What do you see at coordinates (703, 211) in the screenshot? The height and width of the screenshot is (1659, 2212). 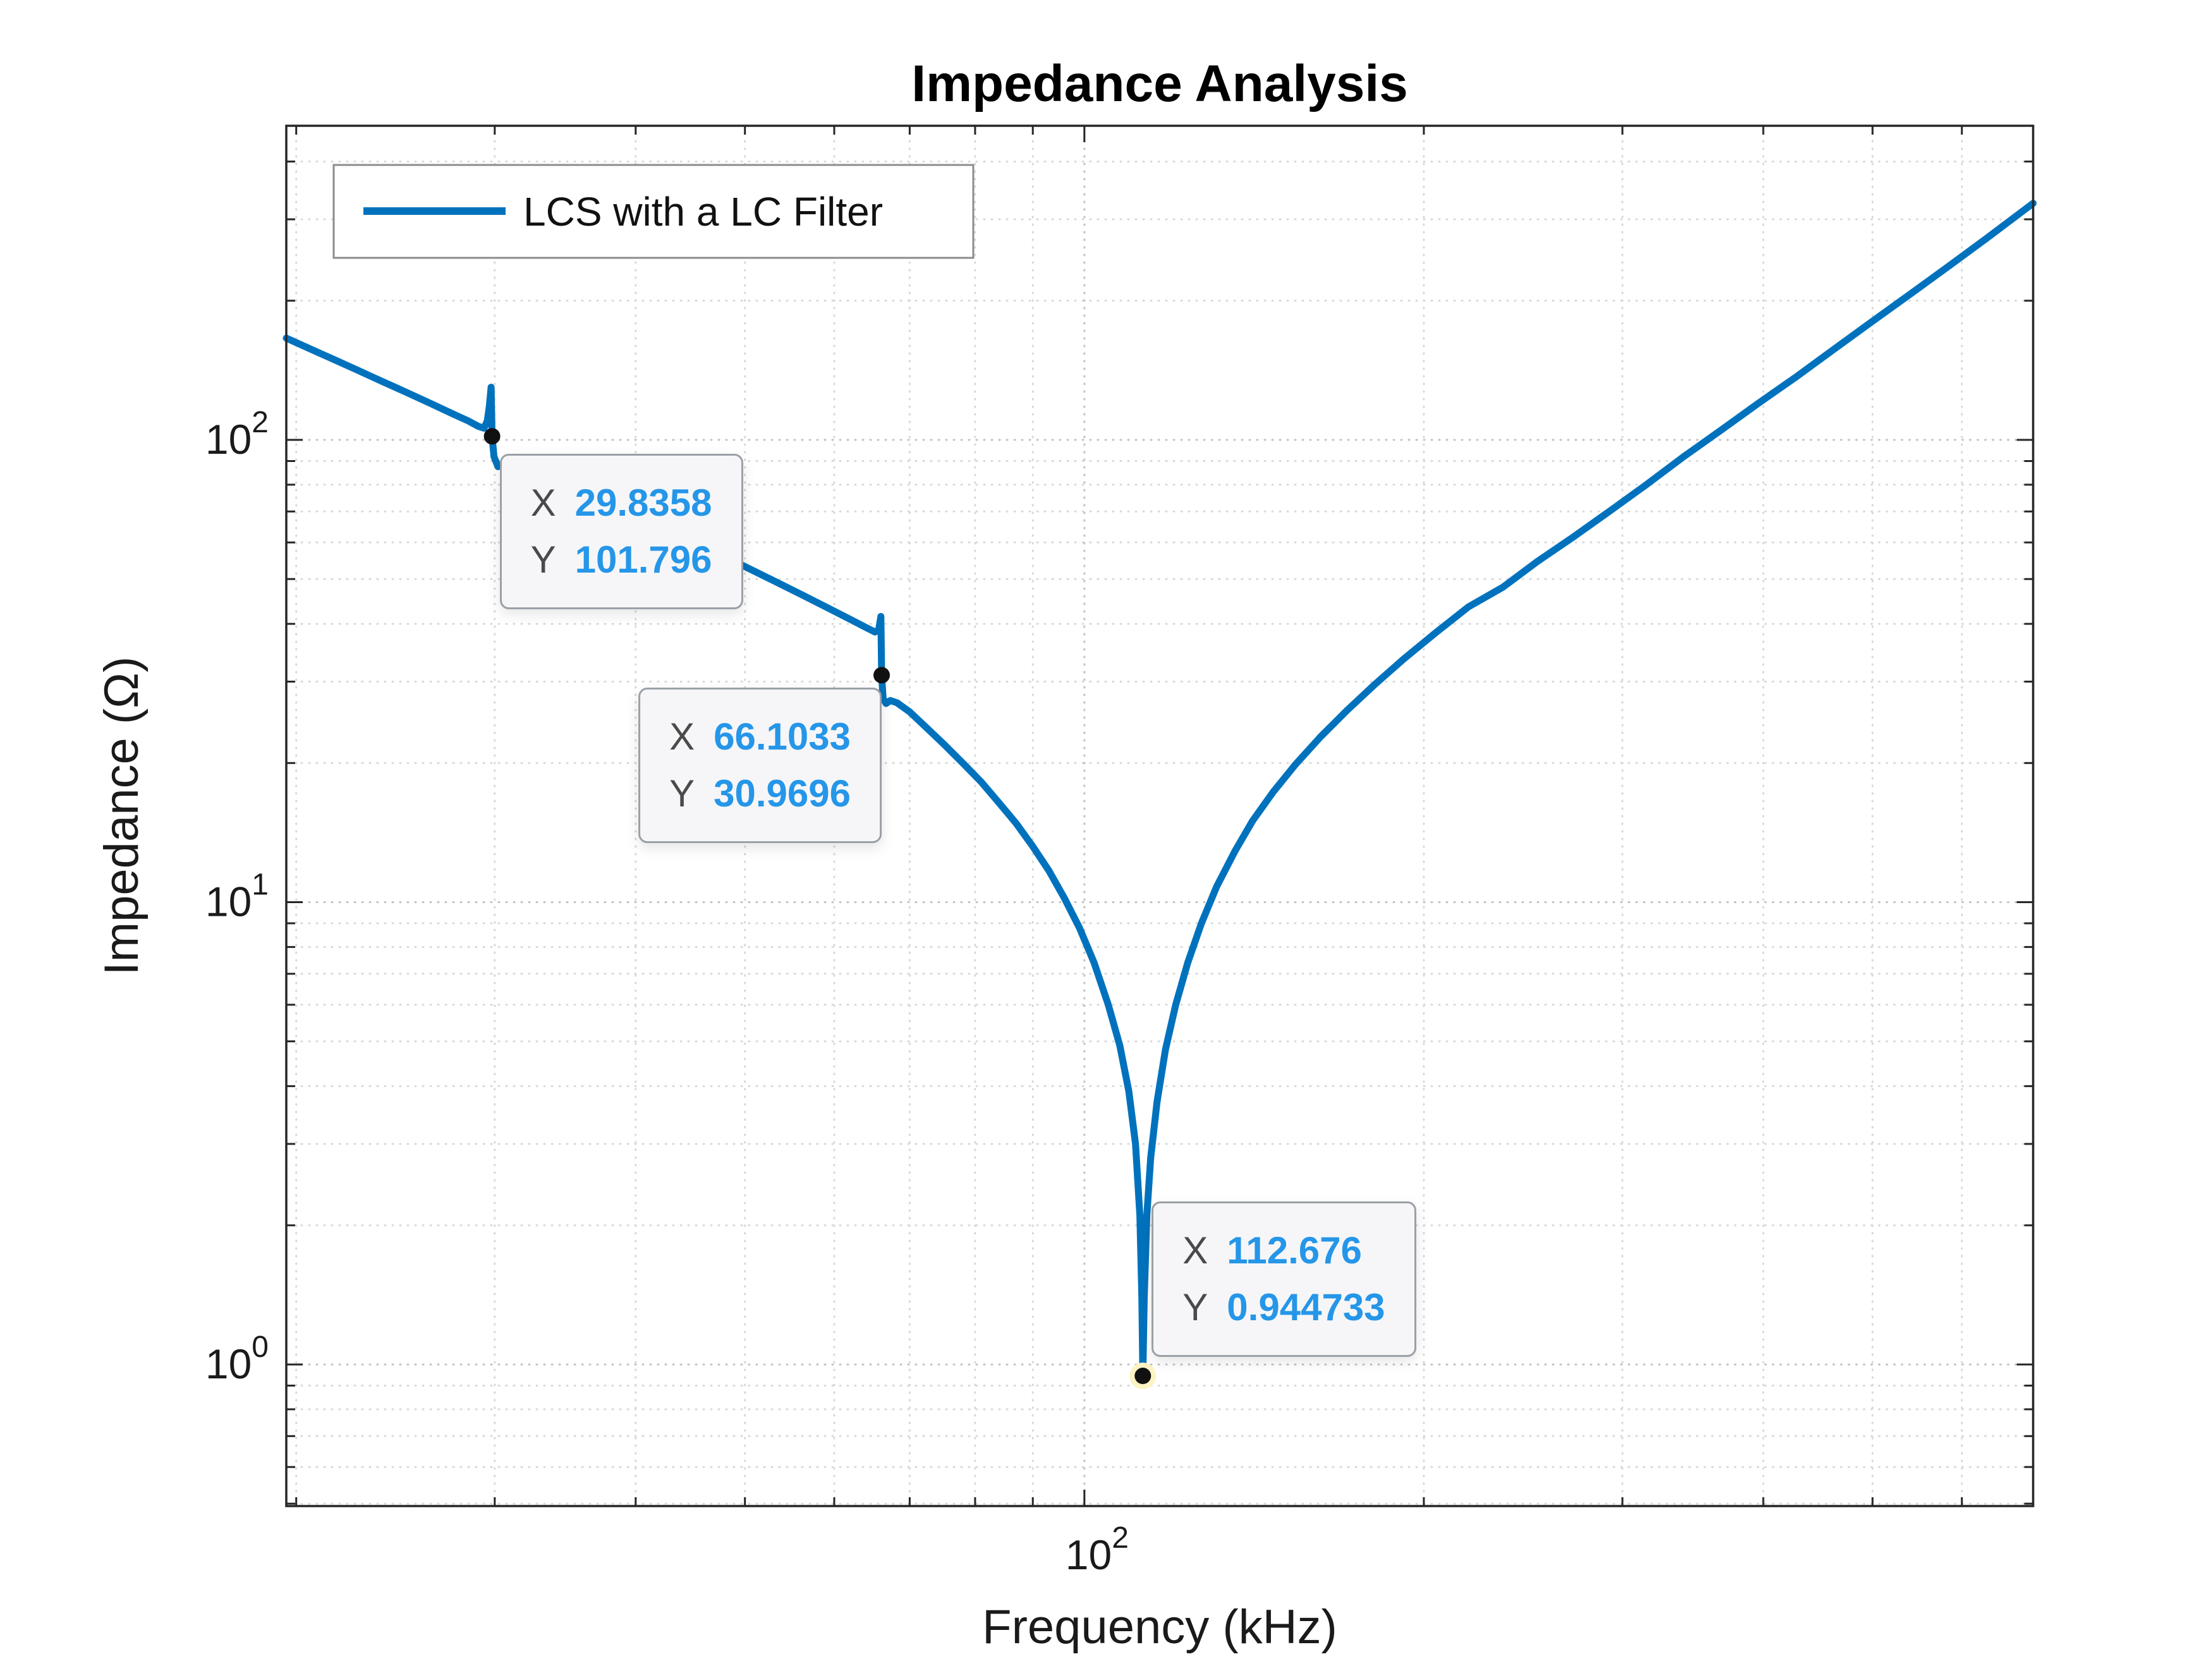 I see `legend-label: LCS with a LC Filter` at bounding box center [703, 211].